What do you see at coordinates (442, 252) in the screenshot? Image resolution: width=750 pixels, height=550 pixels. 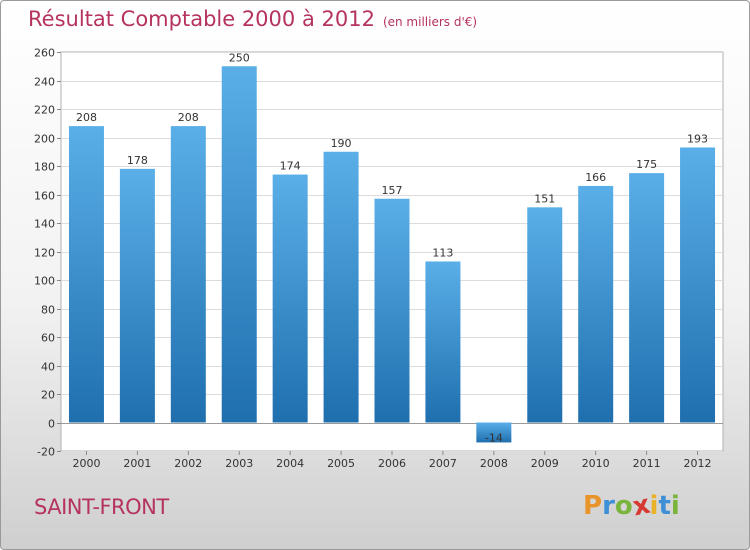 I see `data-label: 113` at bounding box center [442, 252].